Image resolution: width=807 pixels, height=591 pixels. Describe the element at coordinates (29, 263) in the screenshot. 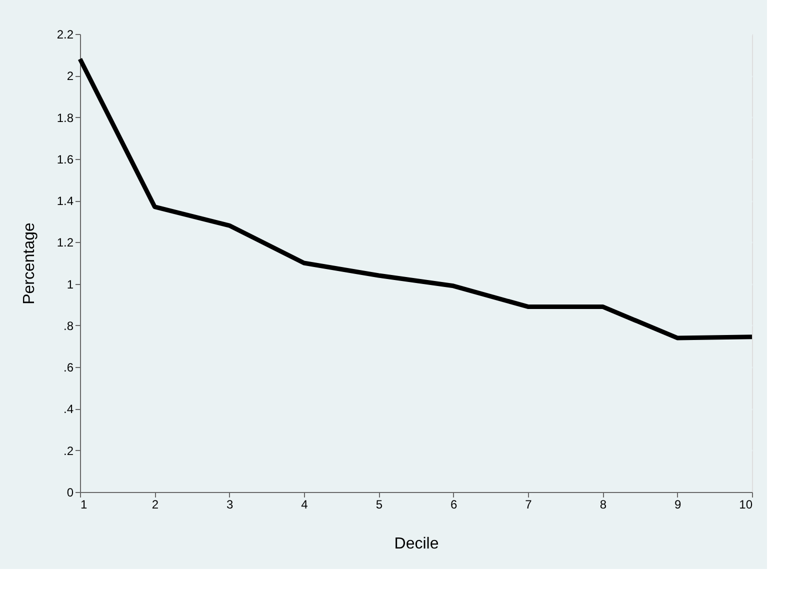

I see `y-axis-title: Percentage` at that location.